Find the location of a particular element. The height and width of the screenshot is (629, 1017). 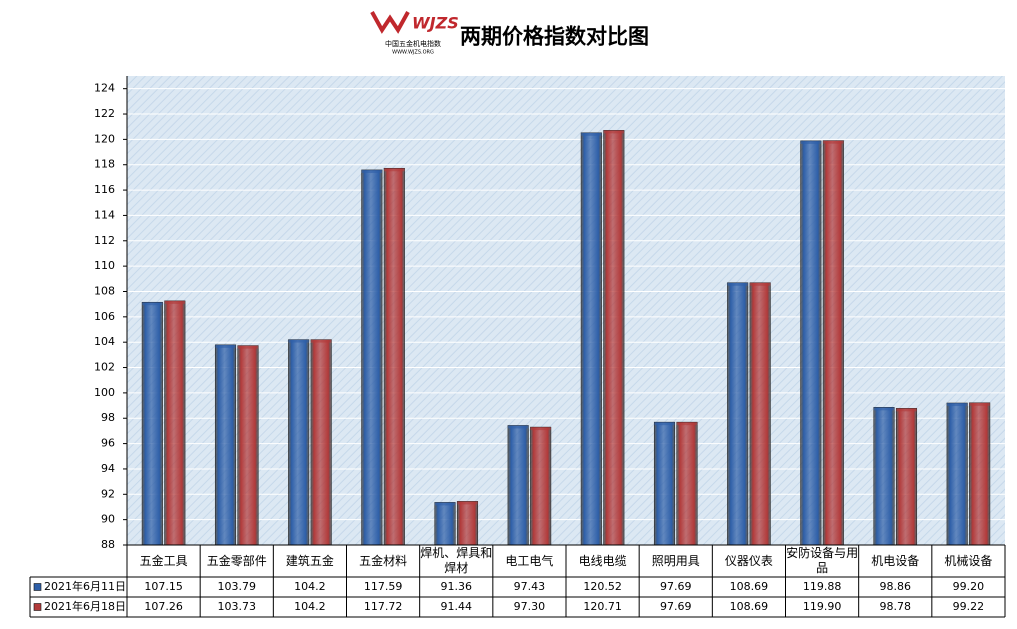

y-tick-label: 112 is located at coordinates (104, 240).